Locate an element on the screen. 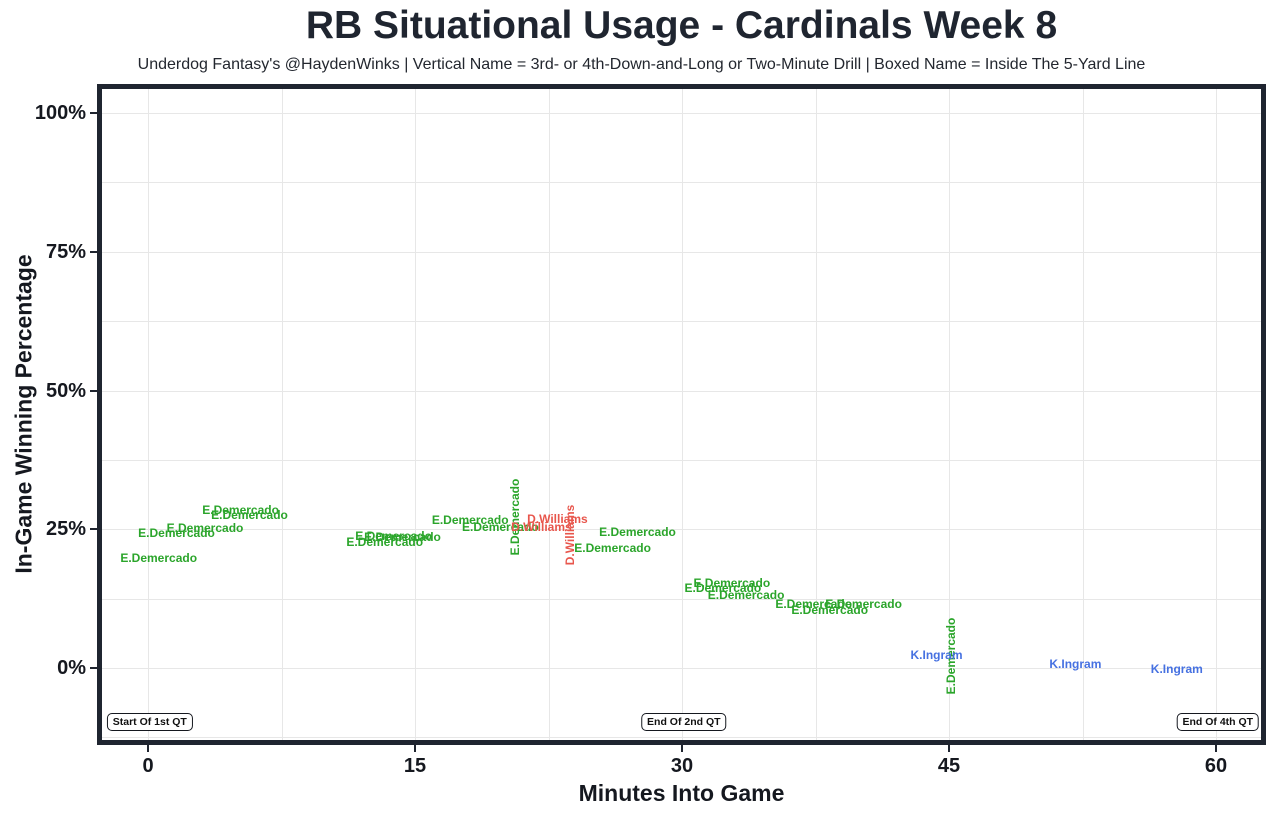 The height and width of the screenshot is (818, 1280). y-tick-label: 100% is located at coordinates (60, 113).